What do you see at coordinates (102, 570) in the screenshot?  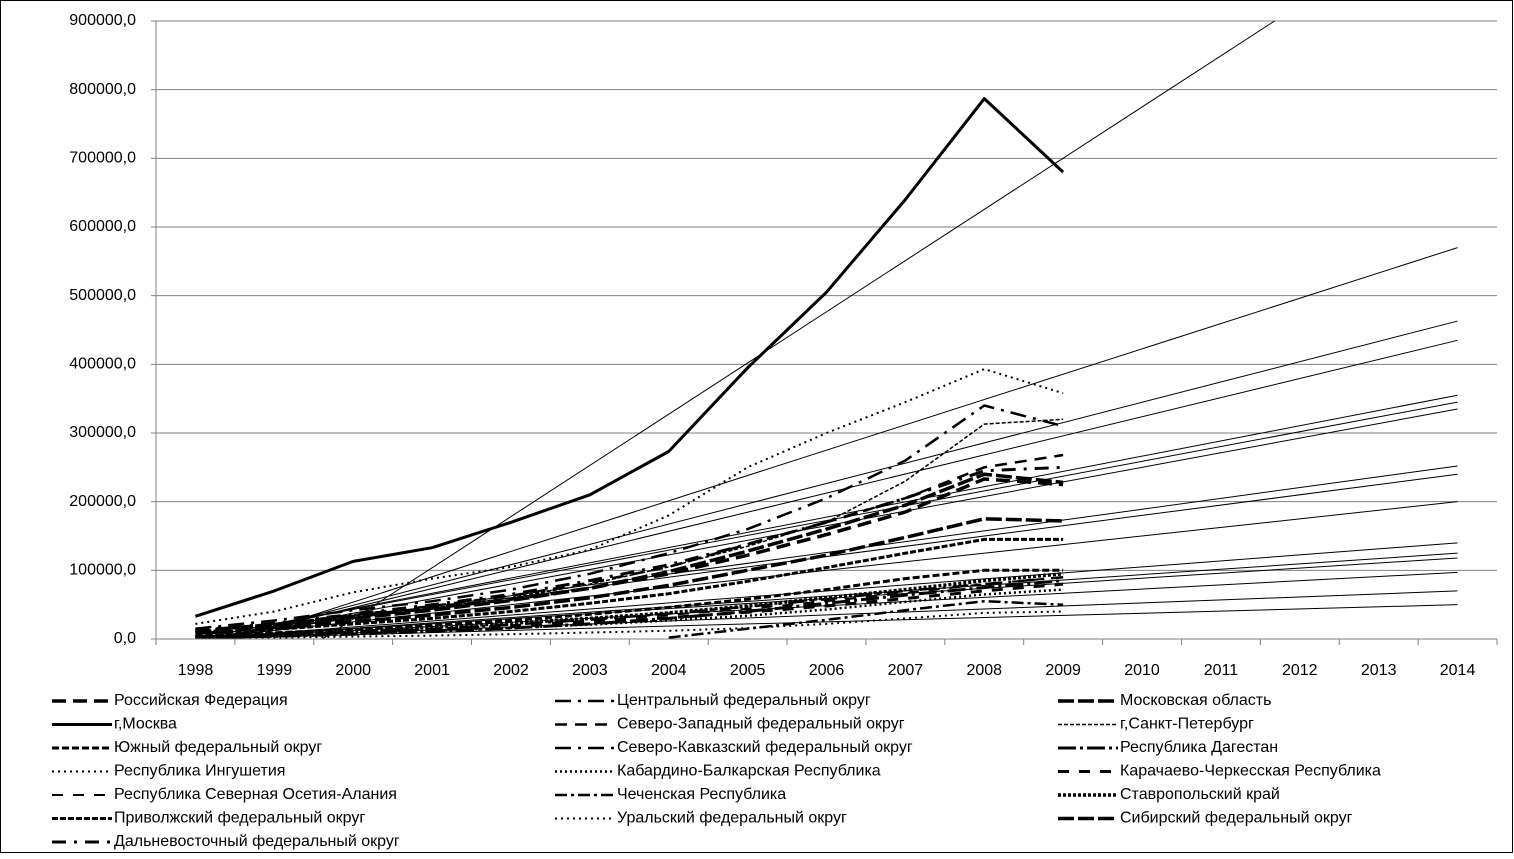 I see `y-tick-label: 100000,0` at bounding box center [102, 570].